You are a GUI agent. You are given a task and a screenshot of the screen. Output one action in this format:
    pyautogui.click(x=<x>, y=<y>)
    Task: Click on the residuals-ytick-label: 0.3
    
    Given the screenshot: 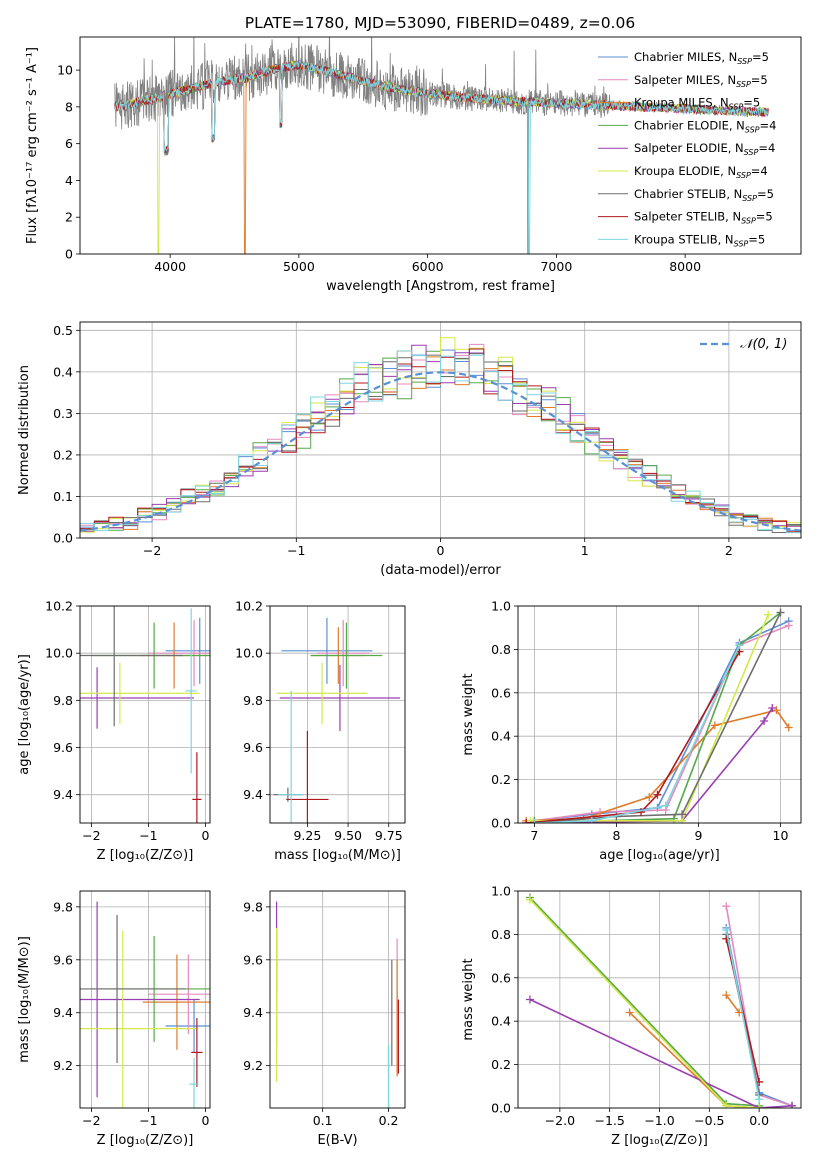 What is the action you would take?
    pyautogui.click(x=63, y=413)
    